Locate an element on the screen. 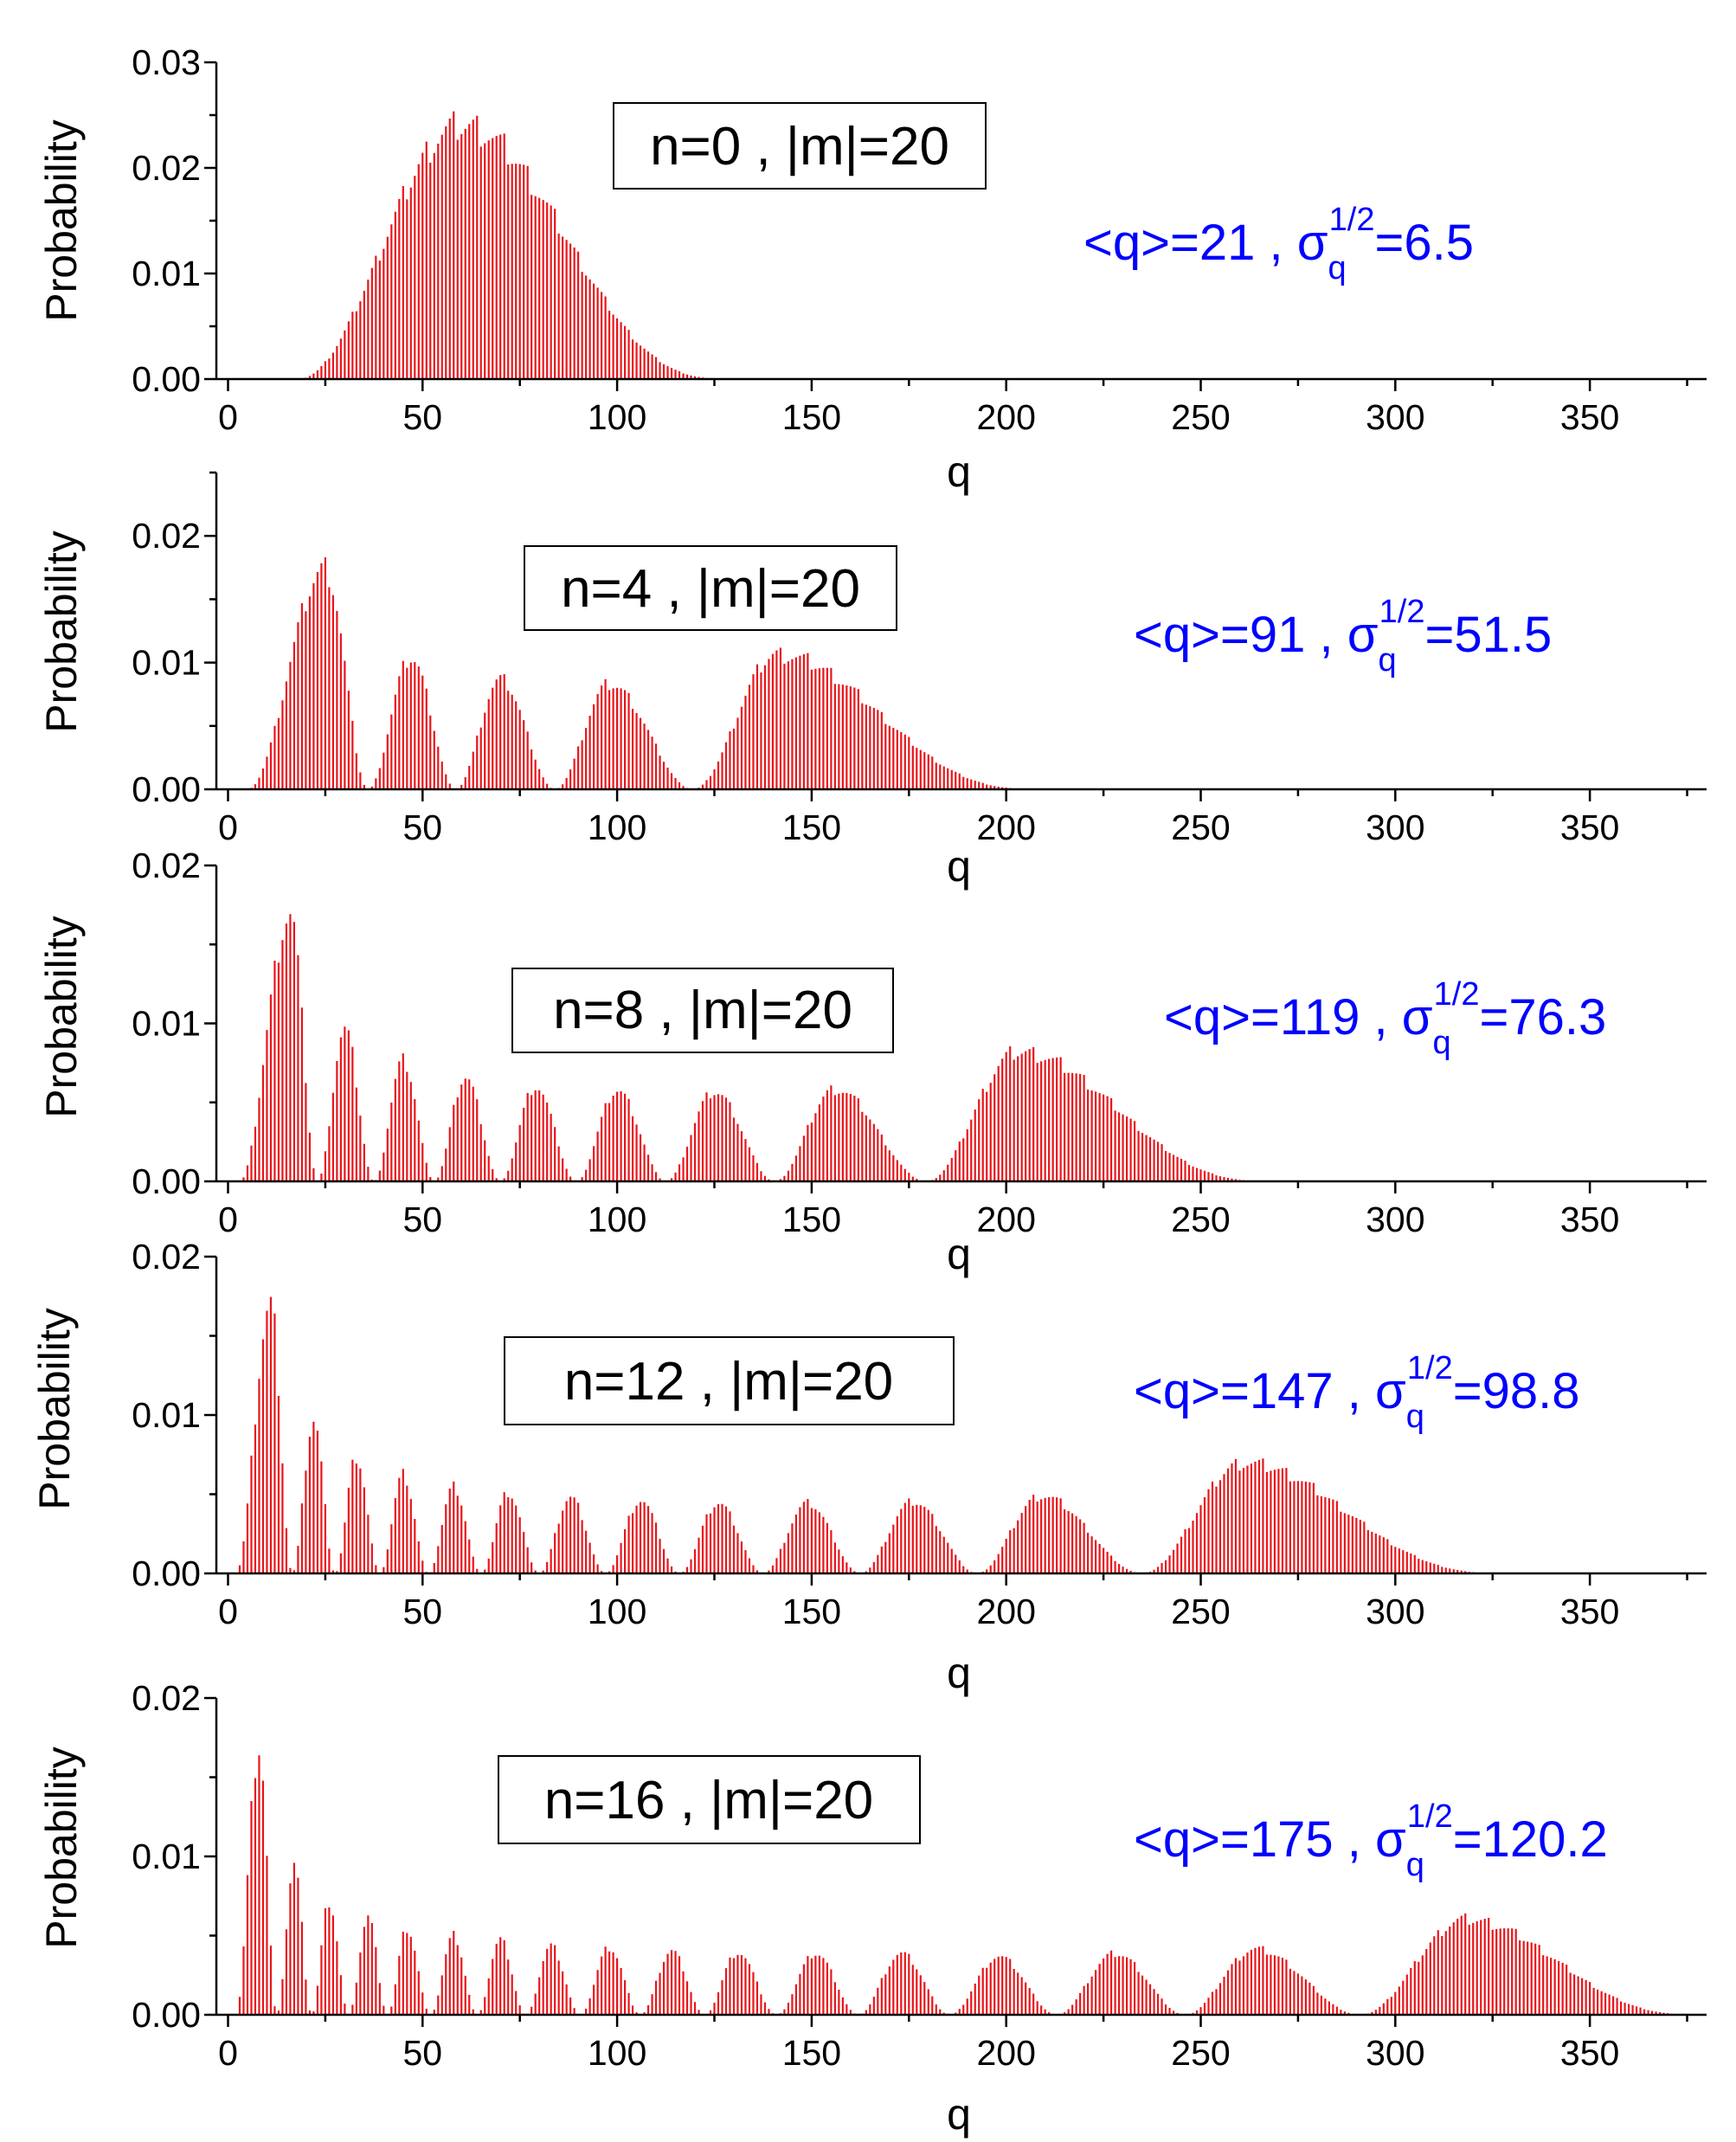 Image resolution: width=1736 pixels, height=2142 pixels. panel-5-title-frame is located at coordinates (709, 1799).